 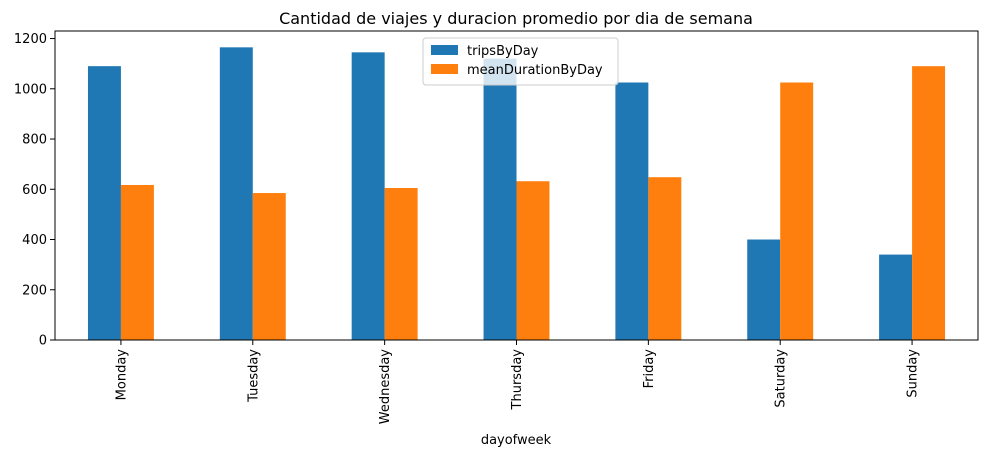 I want to click on bar-tripsByDay-saturday, so click(x=764, y=289).